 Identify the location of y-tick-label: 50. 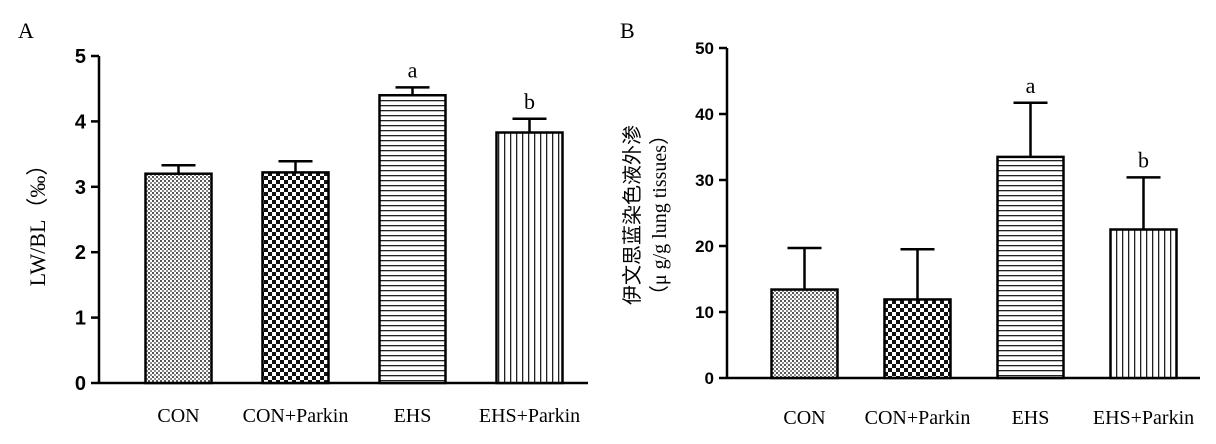
(704, 48).